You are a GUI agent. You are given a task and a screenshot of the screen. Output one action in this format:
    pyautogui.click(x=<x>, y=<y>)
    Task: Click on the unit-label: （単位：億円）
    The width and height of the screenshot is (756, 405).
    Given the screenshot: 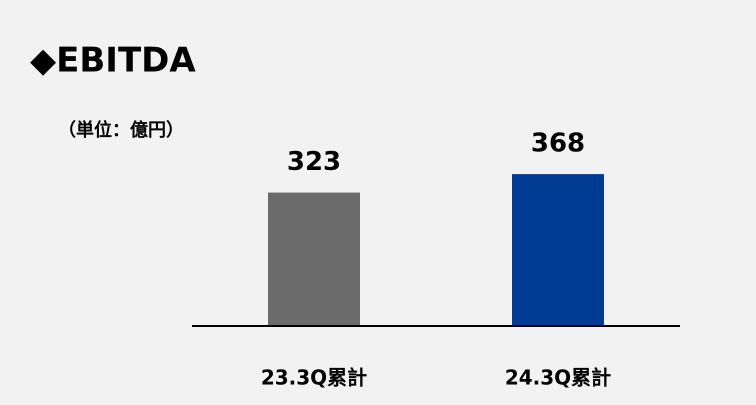 What is the action you would take?
    pyautogui.click(x=121, y=130)
    